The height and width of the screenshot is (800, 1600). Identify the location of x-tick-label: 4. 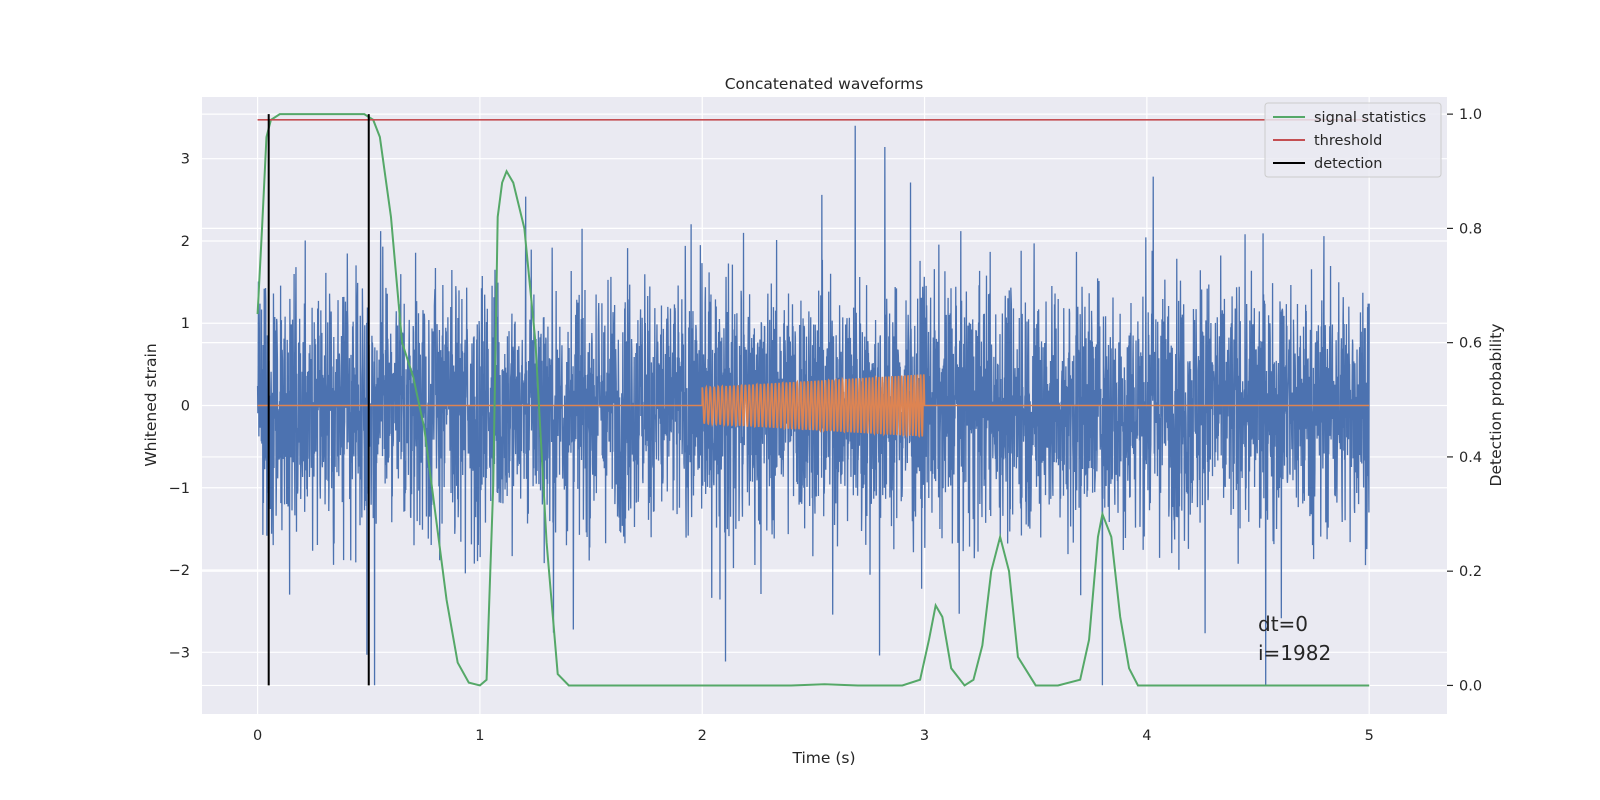
(1146, 736).